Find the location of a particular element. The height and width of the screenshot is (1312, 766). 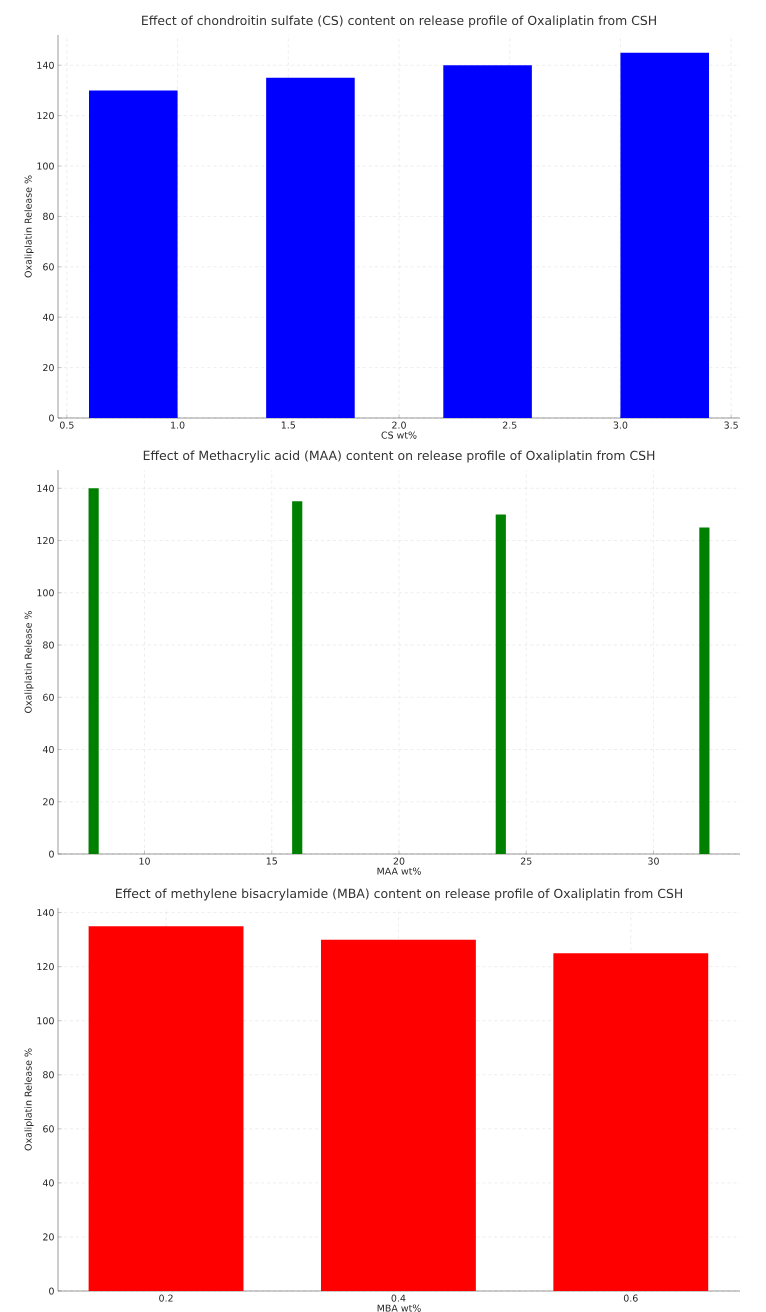

chart-title: Effect of methylene bisacrylamide (MBA) content on release profile of Oxaliplatin from CSH is located at coordinates (399, 894).